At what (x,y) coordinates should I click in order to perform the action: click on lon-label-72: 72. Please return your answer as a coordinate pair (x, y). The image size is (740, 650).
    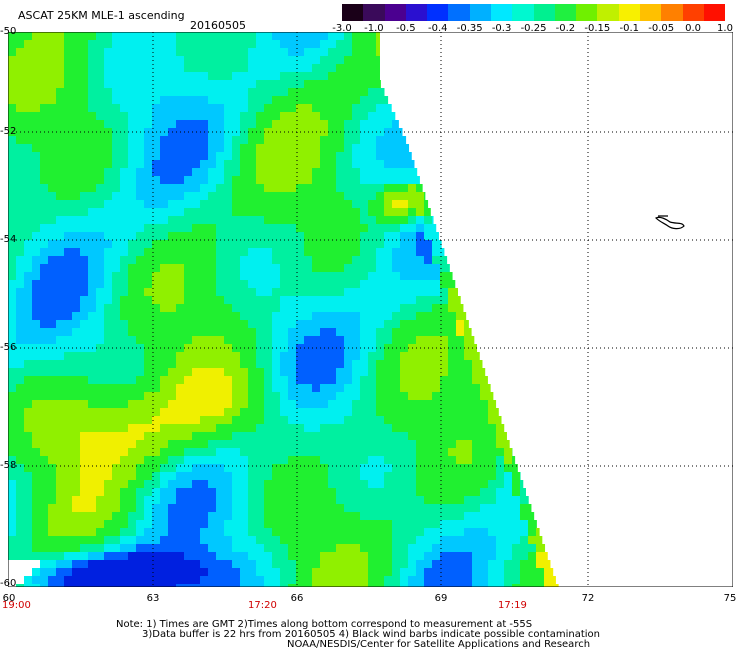
    Looking at the image, I should click on (588, 598).